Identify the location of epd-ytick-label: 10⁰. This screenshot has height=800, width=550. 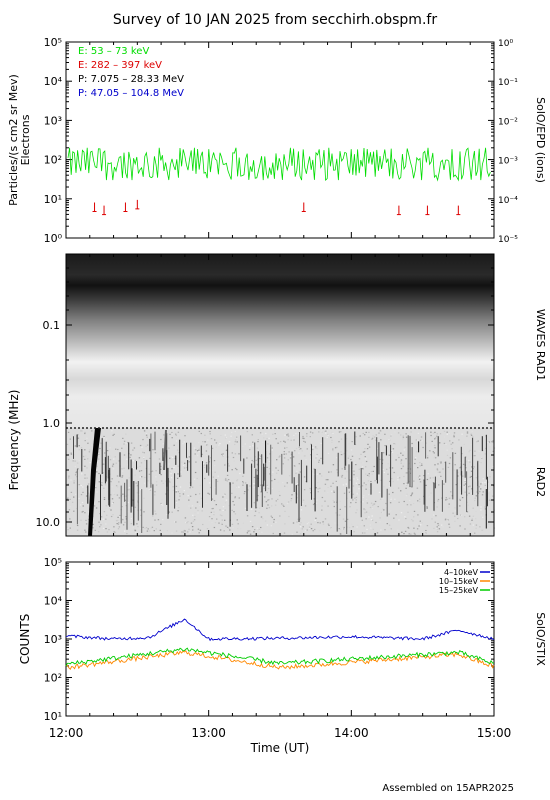
(53, 238).